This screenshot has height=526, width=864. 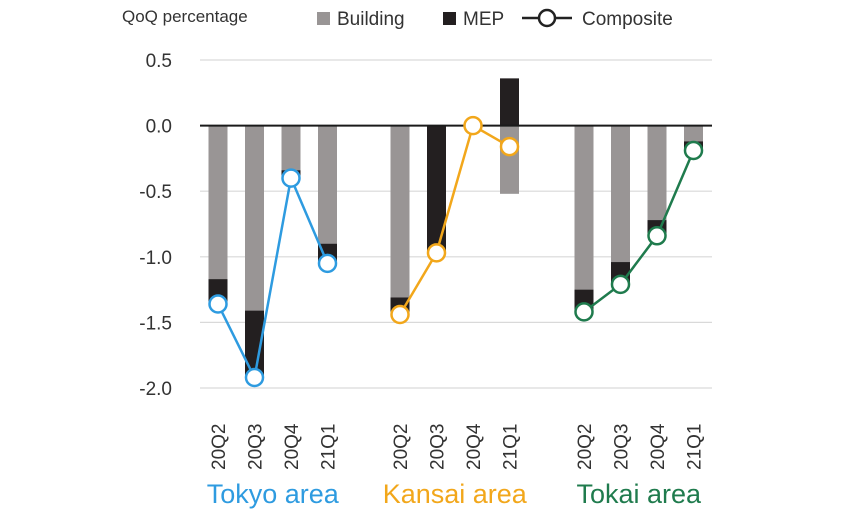 I want to click on group-label: Tokai area, so click(x=639, y=494).